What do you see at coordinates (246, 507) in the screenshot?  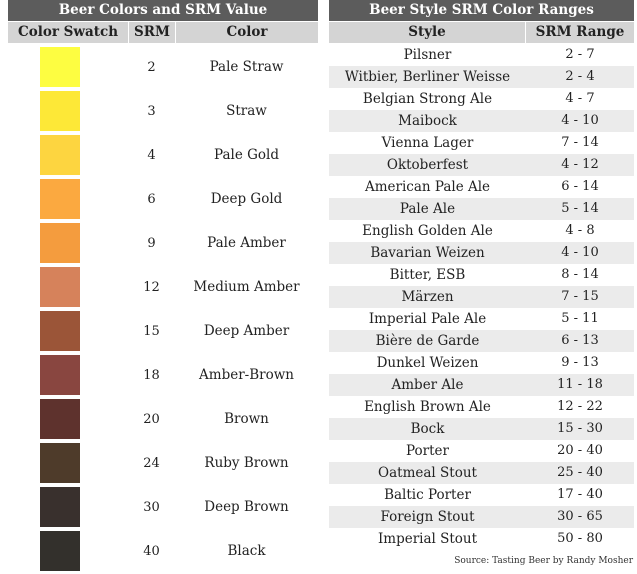 I see `color-name: Deep Brown` at bounding box center [246, 507].